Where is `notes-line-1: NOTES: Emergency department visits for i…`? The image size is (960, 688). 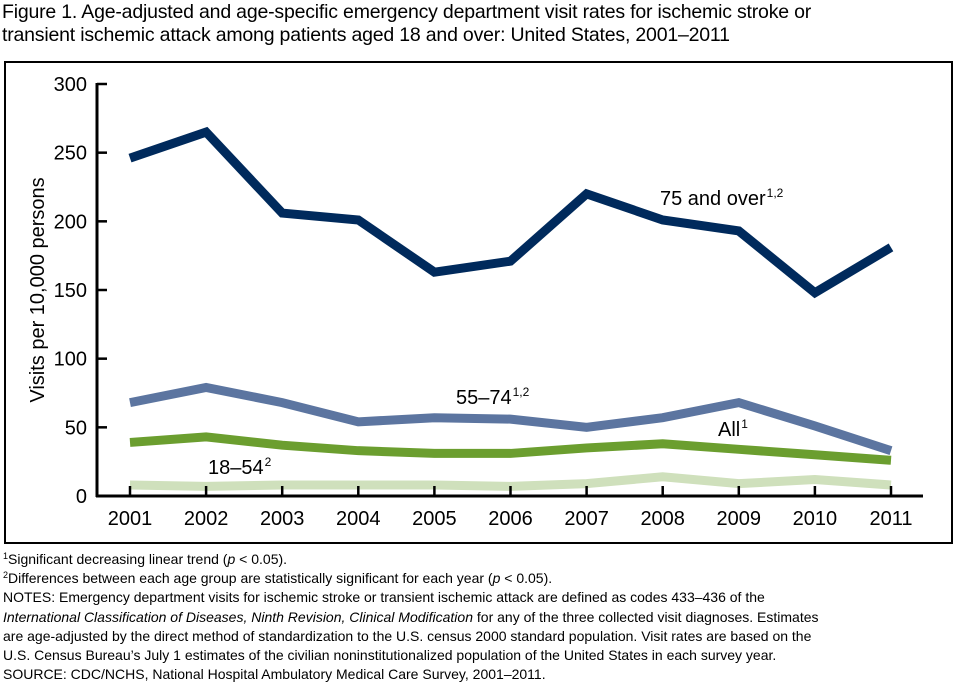 notes-line-1: NOTES: Emergency department visits for i… is located at coordinates (384, 597).